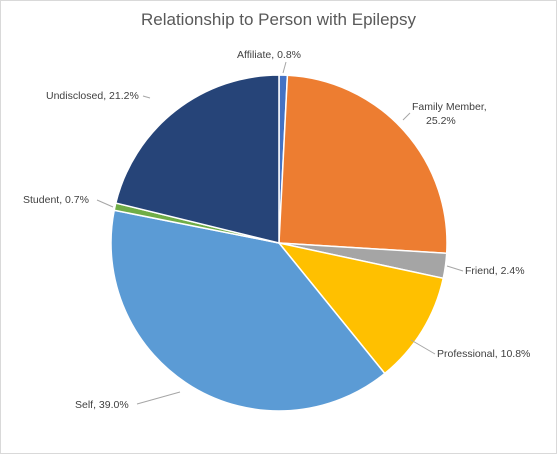 Image resolution: width=557 pixels, height=454 pixels. Describe the element at coordinates (483, 354) in the screenshot. I see `data-label-professional: Professional, 10.8%` at that location.